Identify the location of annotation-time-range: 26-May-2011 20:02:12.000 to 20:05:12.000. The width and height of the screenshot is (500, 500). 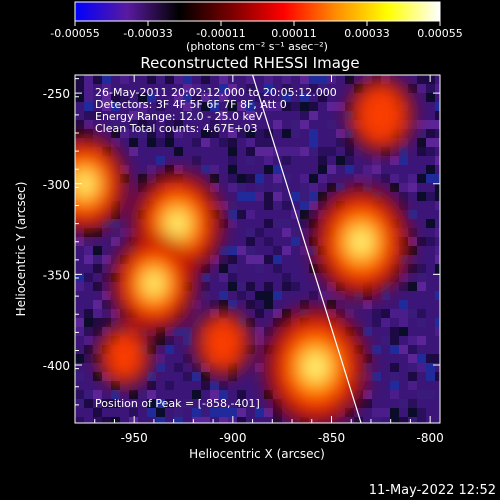
(216, 92).